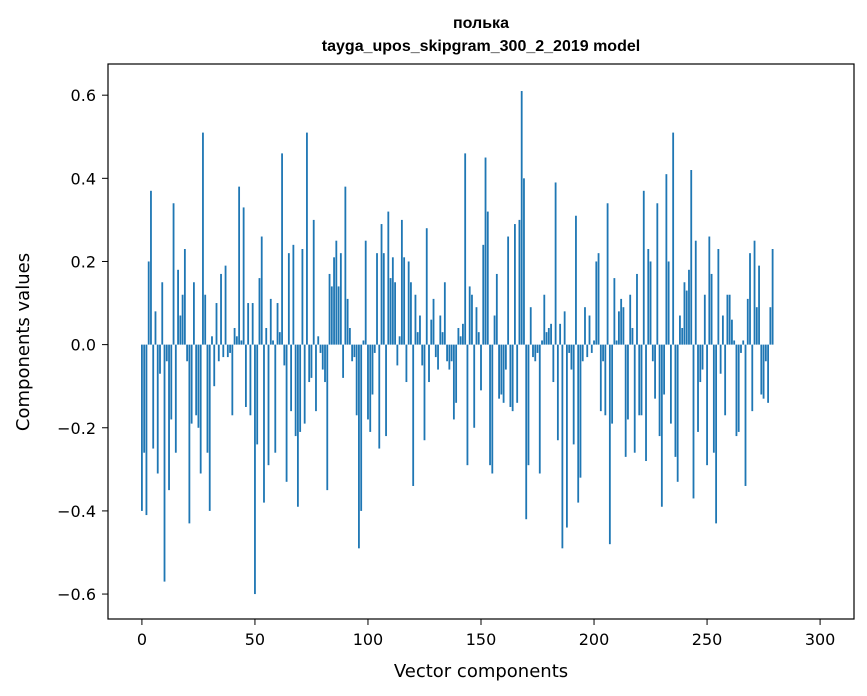  I want to click on y-tick-label: −0.4, so click(76, 511).